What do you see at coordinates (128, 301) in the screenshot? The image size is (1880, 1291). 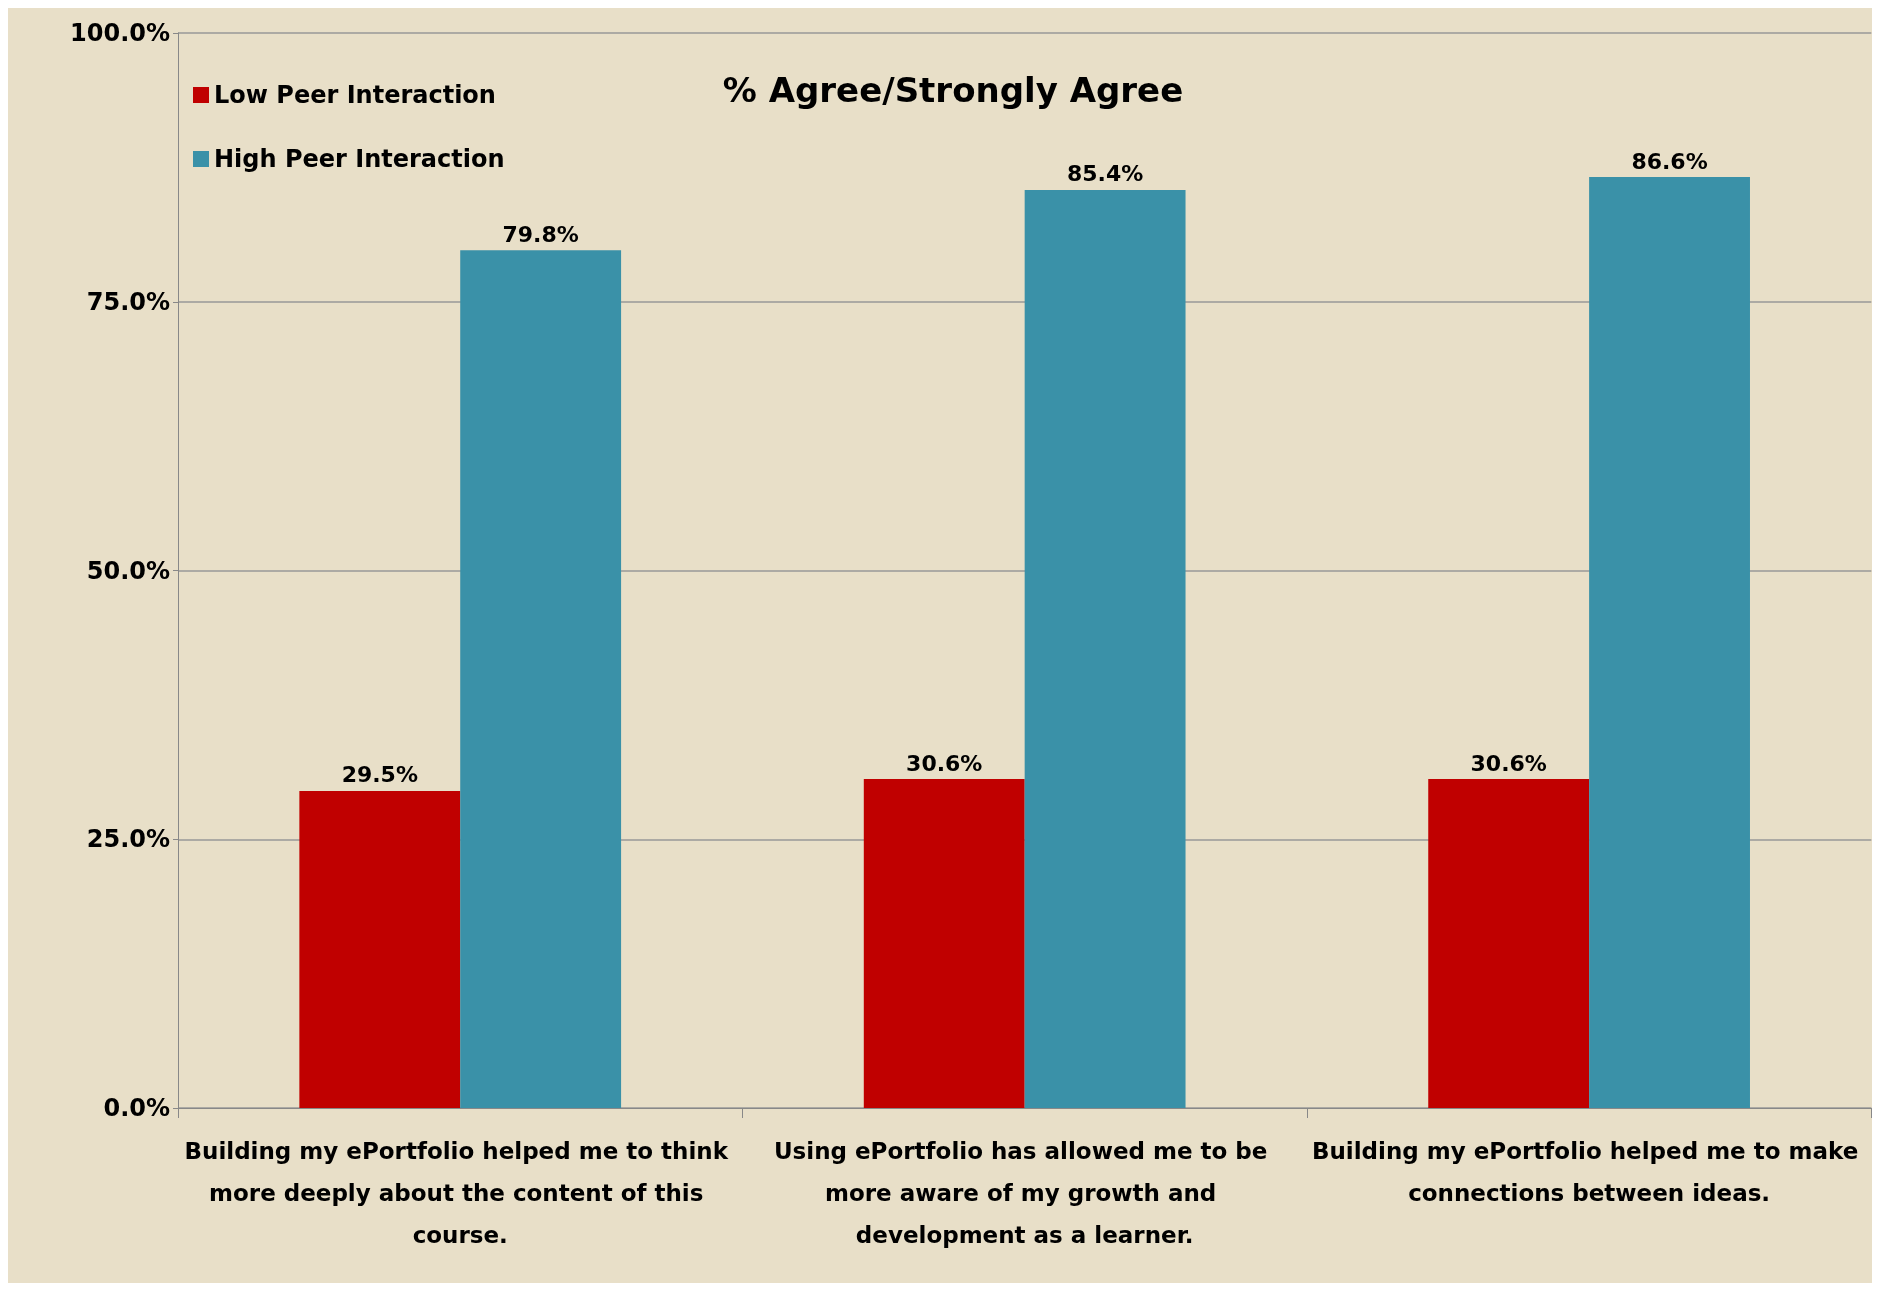 I see `y-tick-label: 75.0%` at bounding box center [128, 301].